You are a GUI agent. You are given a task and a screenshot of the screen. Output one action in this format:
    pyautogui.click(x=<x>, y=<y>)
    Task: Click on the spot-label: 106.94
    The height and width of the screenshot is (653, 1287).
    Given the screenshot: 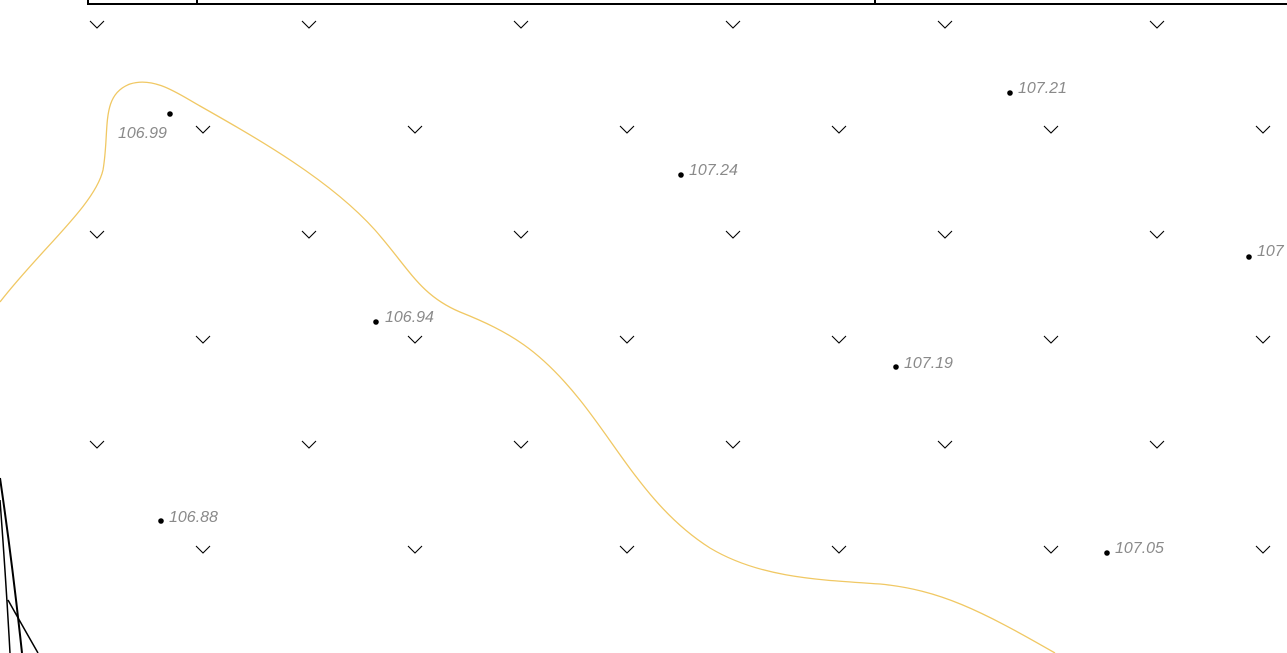 What is the action you would take?
    pyautogui.click(x=409, y=317)
    